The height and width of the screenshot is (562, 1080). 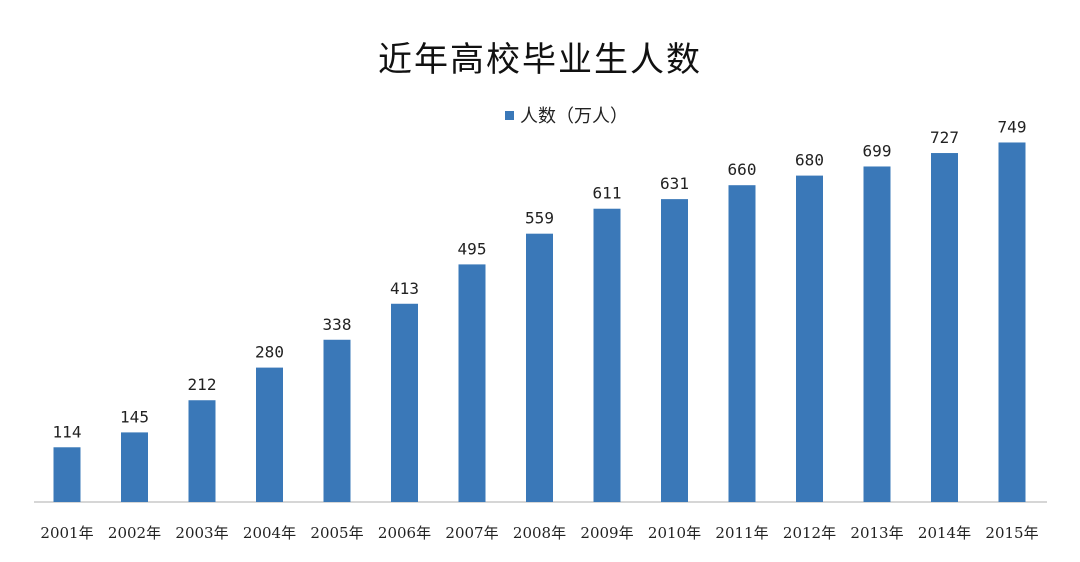 What do you see at coordinates (876, 533) in the screenshot?
I see `x-tick-label-2013年: 2013年` at bounding box center [876, 533].